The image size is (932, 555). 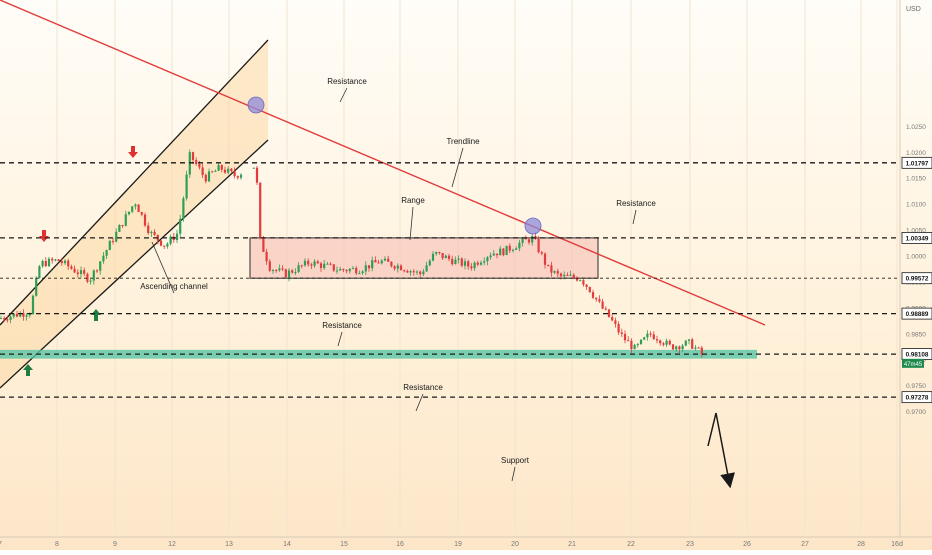 I want to click on projection-arrow, so click(x=721, y=450).